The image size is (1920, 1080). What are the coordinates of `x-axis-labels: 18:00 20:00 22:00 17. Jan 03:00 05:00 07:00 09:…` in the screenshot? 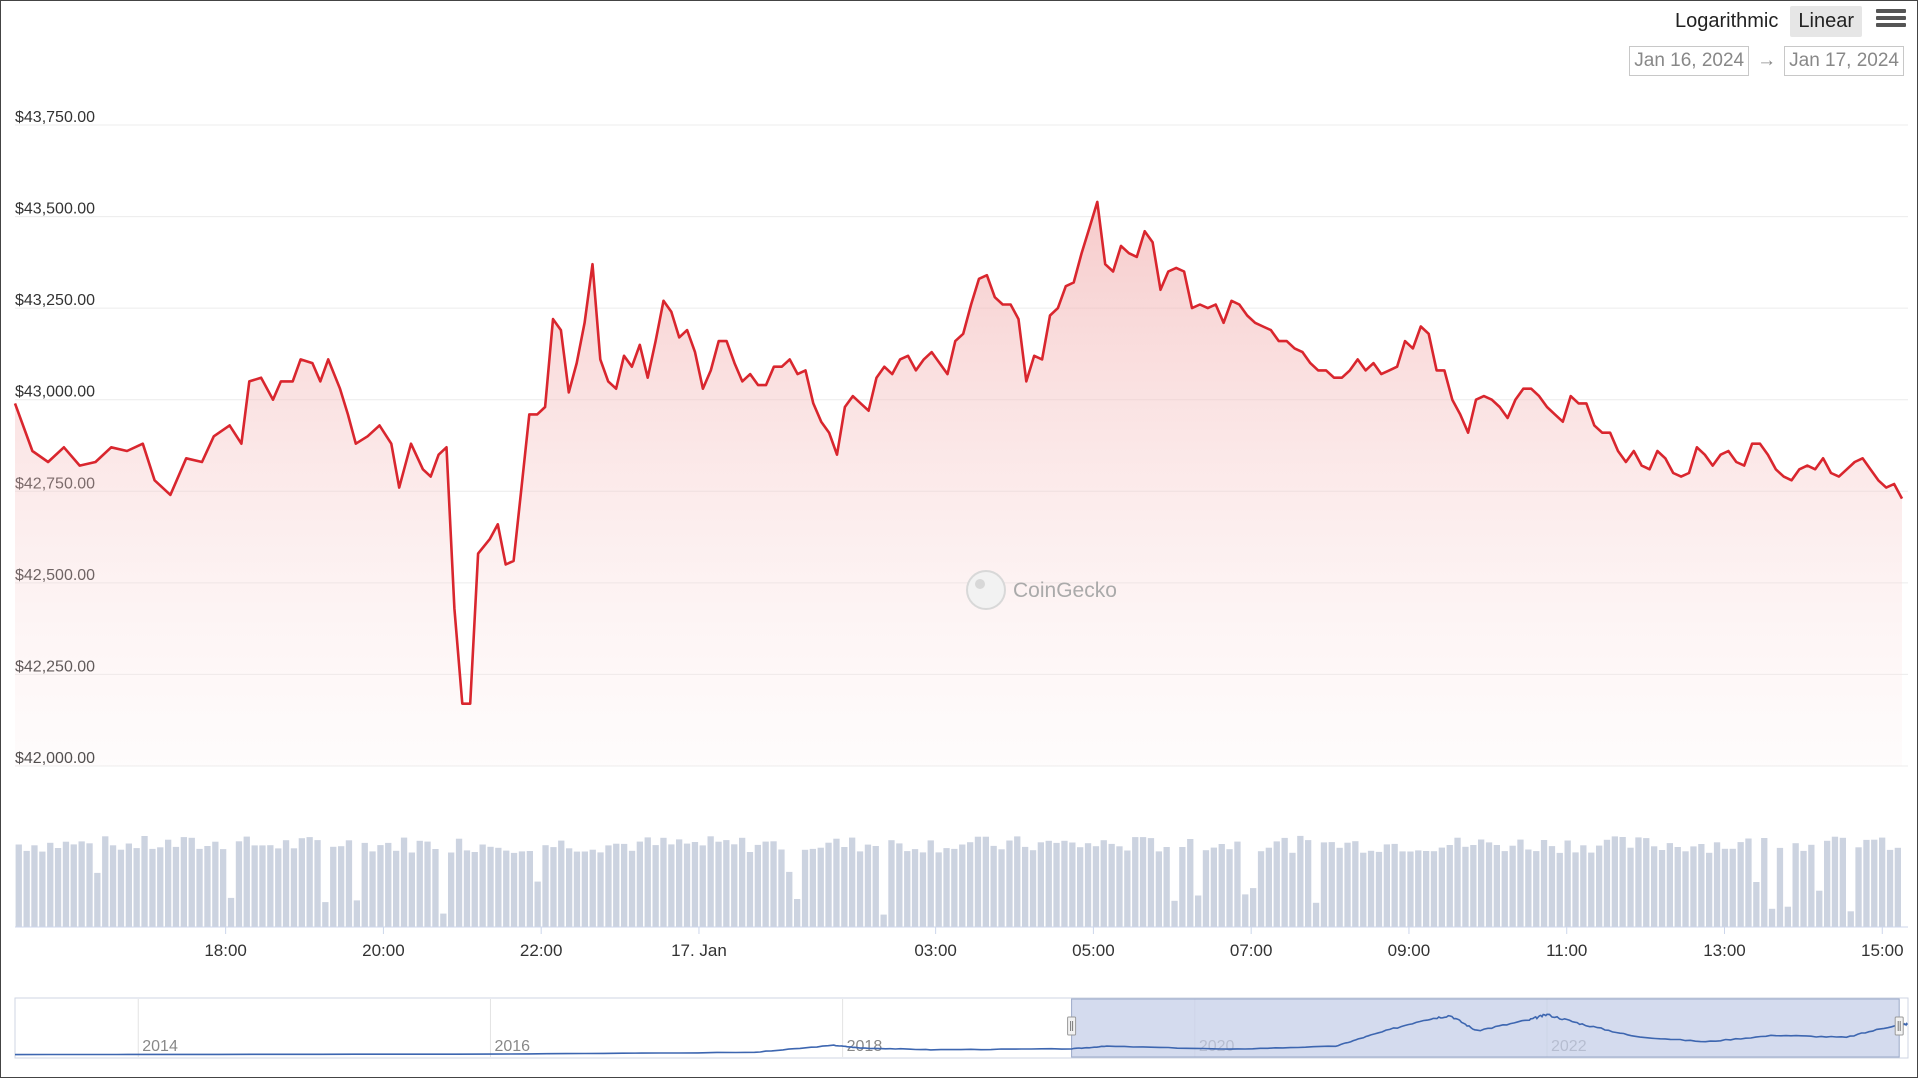 It's located at (1054, 943).